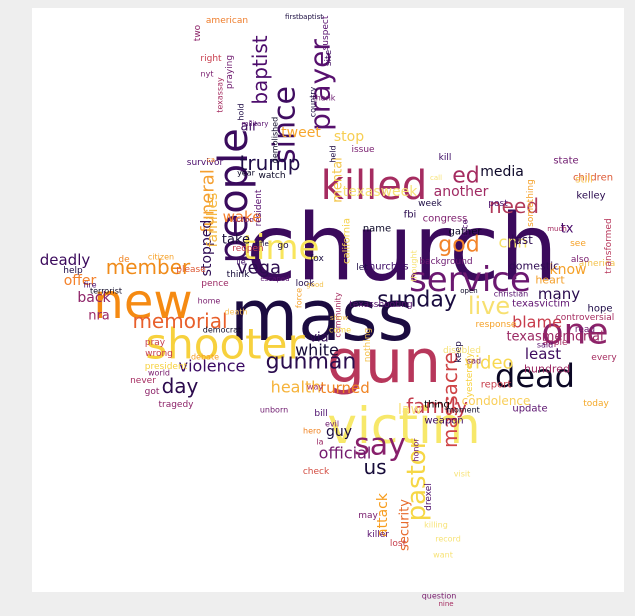 This screenshot has height=616, width=635. Describe the element at coordinates (275, 140) in the screenshot. I see `word-demolished: demolished` at that location.